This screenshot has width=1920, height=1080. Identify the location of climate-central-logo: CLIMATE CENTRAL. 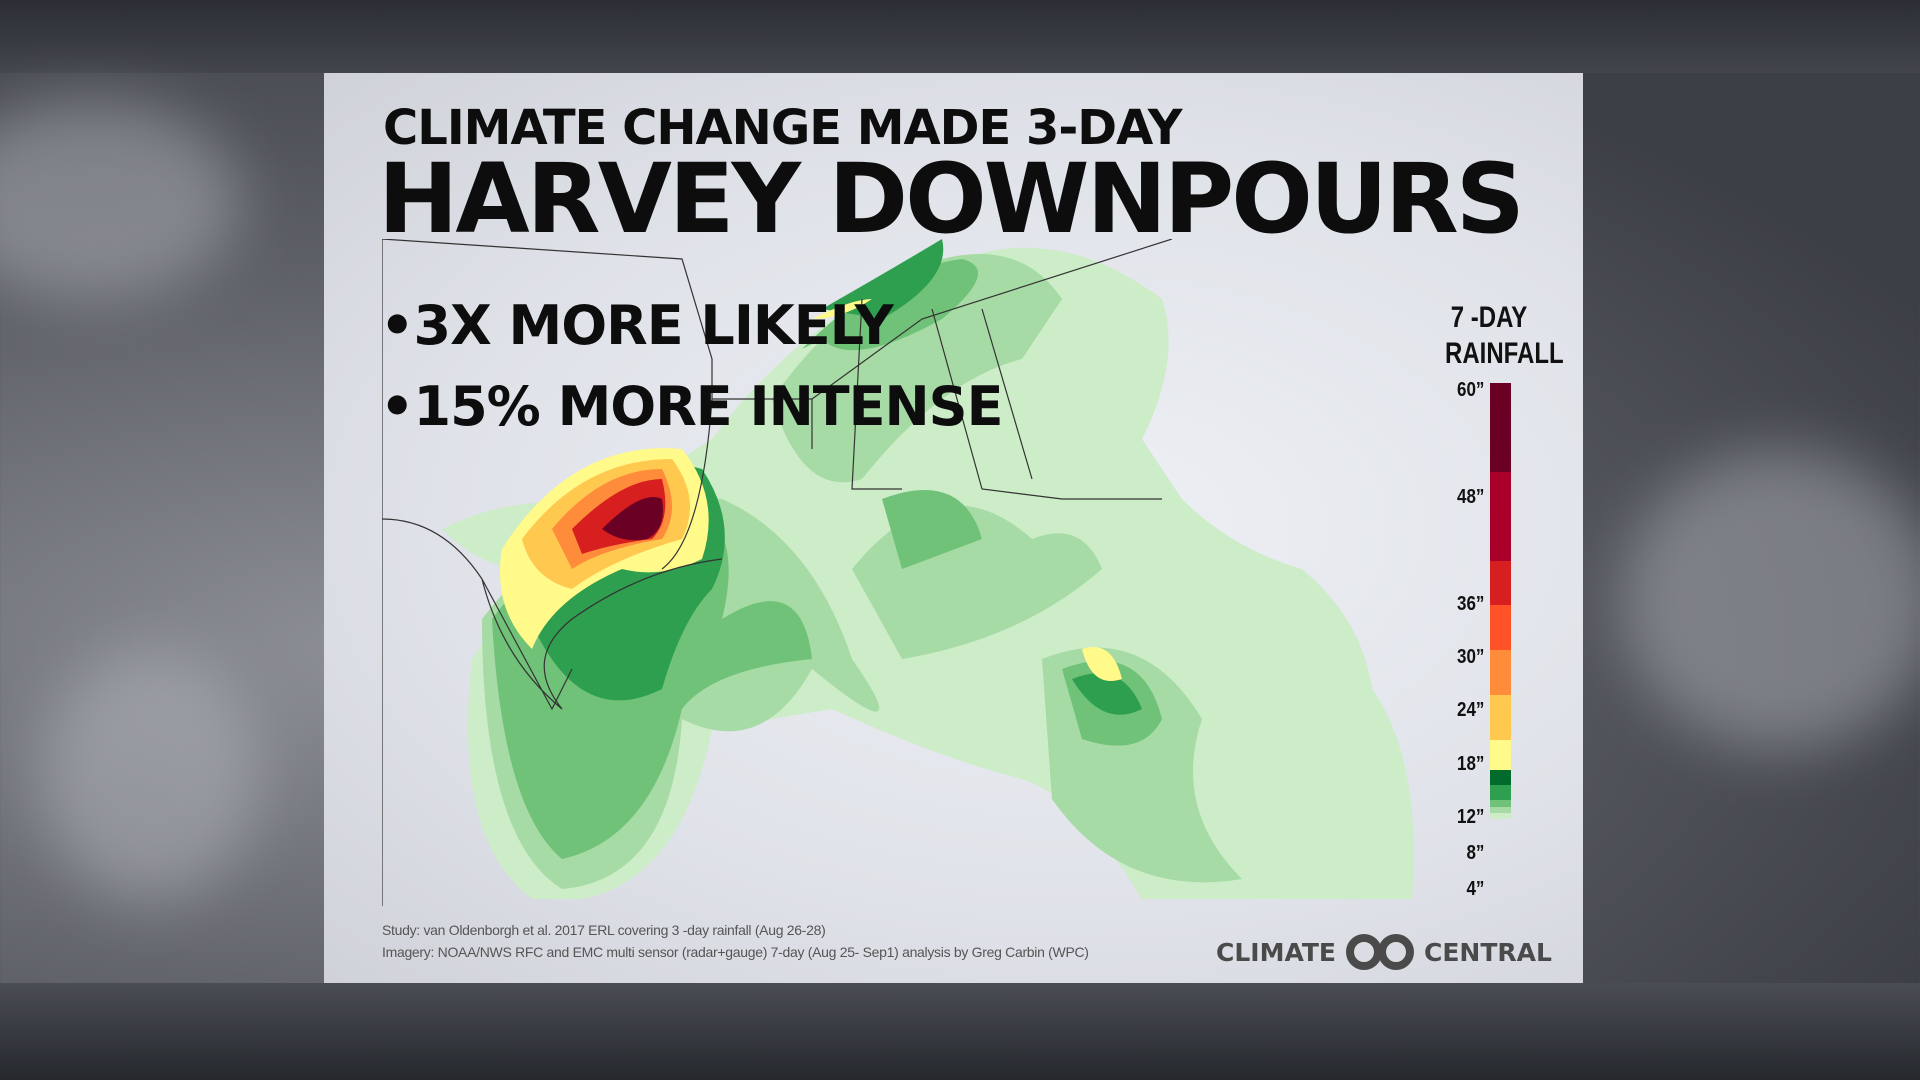
(1384, 952).